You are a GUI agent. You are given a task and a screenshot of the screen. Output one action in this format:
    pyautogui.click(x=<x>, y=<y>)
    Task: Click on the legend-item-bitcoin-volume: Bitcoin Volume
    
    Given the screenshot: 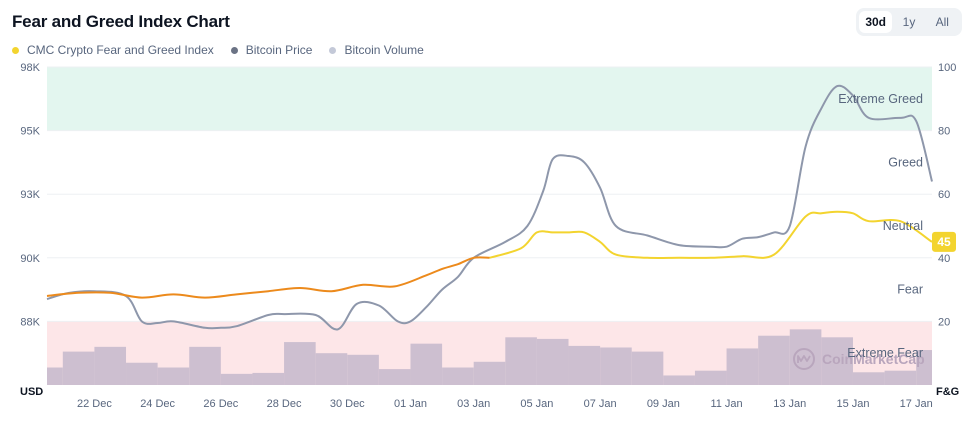 What is the action you would take?
    pyautogui.click(x=376, y=50)
    